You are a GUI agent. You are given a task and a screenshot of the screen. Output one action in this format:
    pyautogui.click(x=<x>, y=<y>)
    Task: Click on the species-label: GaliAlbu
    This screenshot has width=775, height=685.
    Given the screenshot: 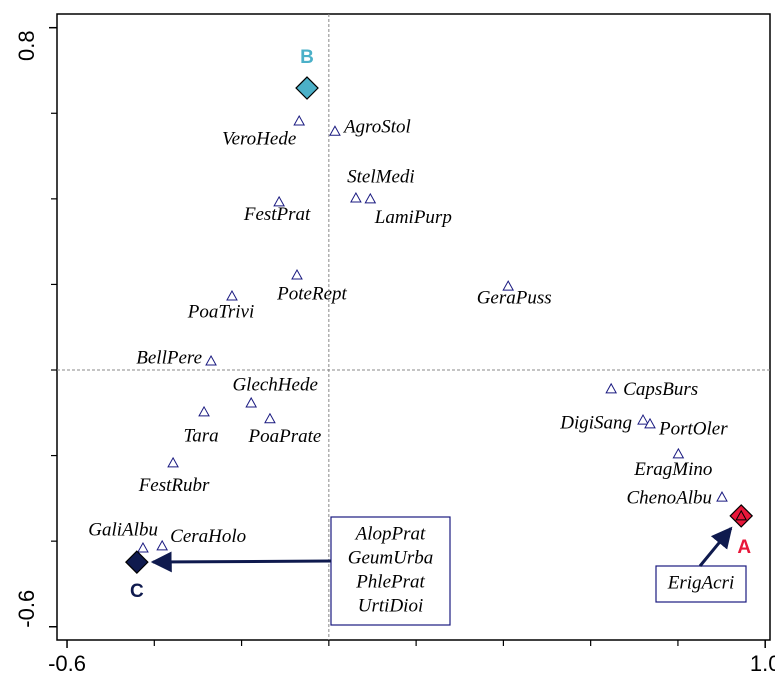 What is the action you would take?
    pyautogui.click(x=123, y=529)
    